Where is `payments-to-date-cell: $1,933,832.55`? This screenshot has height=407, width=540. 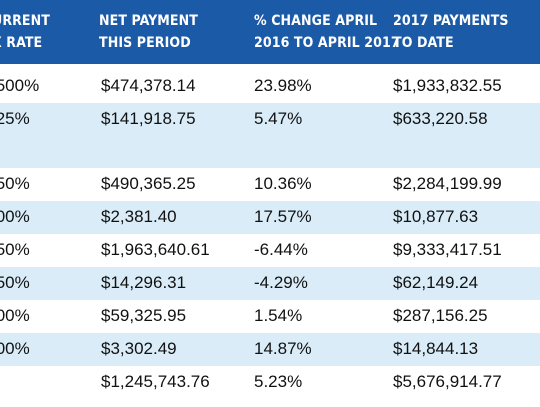 payments-to-date-cell: $1,933,832.55 is located at coordinates (447, 85).